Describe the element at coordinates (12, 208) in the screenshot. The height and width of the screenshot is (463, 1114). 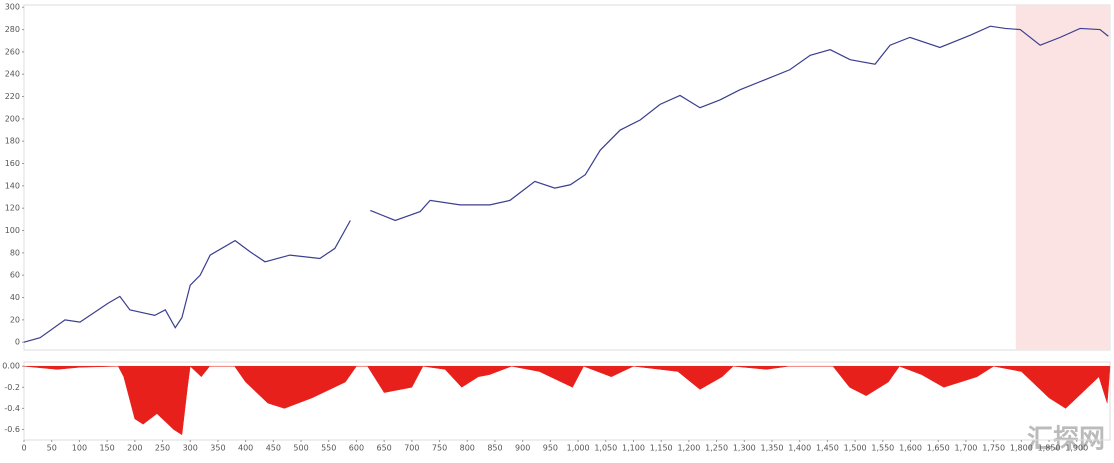
I see `y-tick-label: 120` at that location.